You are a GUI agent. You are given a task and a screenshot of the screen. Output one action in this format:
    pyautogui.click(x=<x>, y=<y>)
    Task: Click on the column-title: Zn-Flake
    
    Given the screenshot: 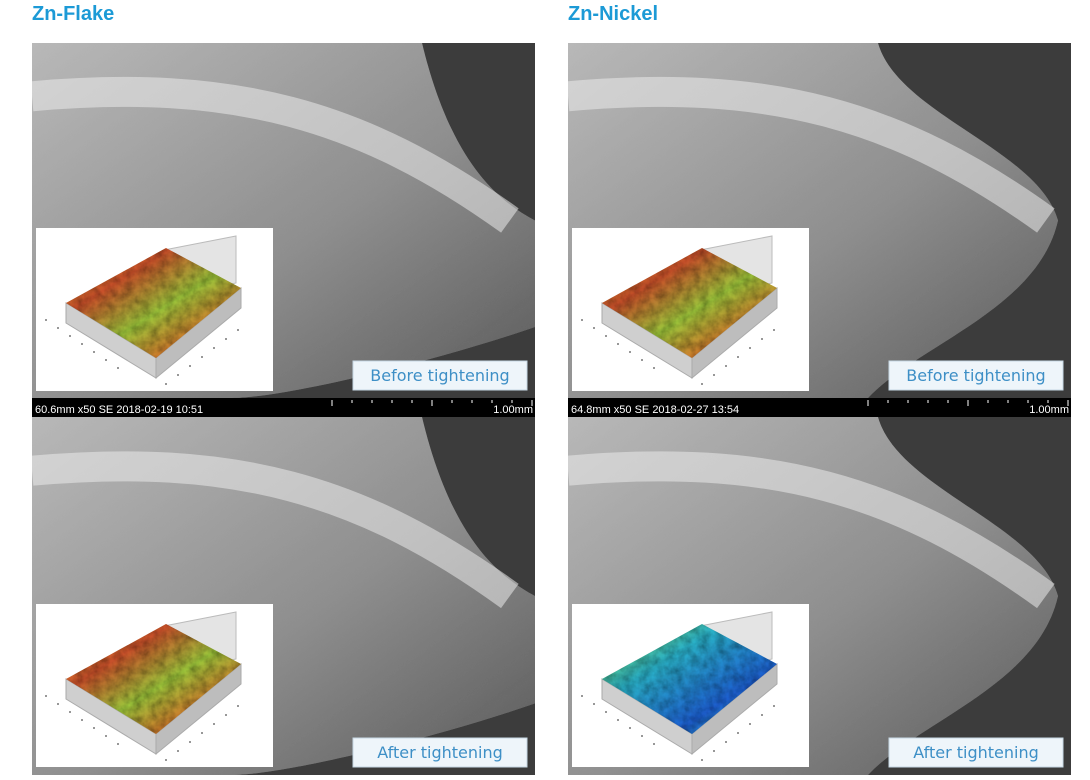 What is the action you would take?
    pyautogui.click(x=73, y=14)
    